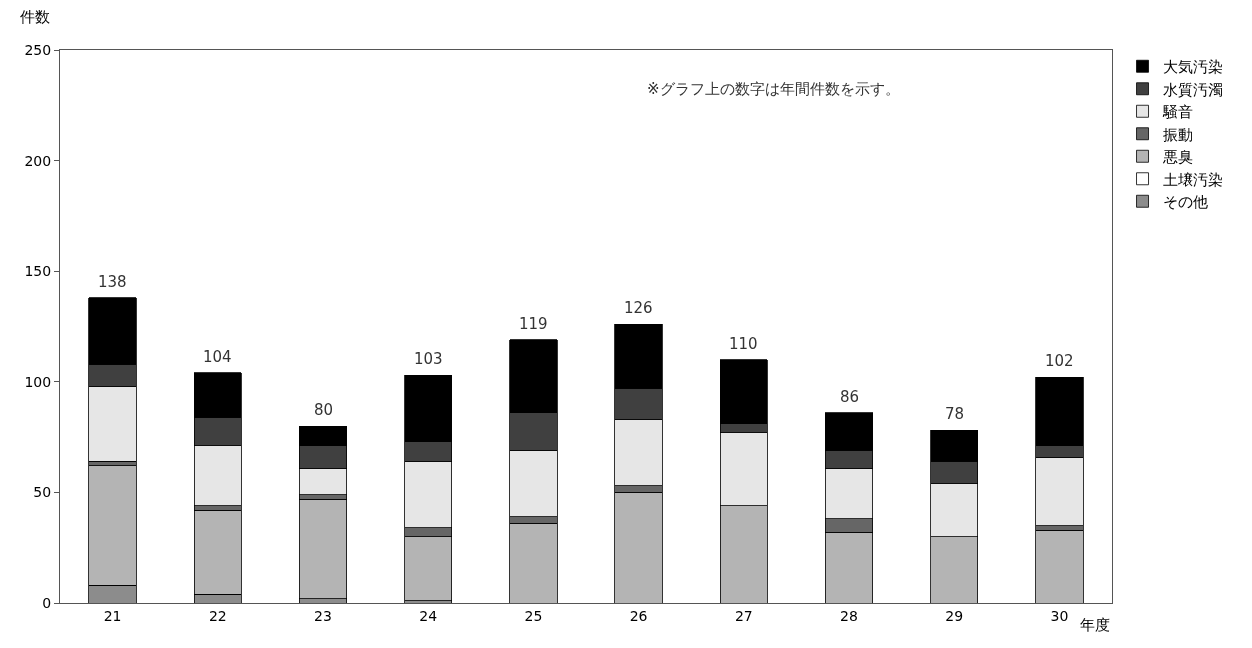 The height and width of the screenshot is (648, 1252). Describe the element at coordinates (428, 615) in the screenshot. I see `x-tick-label: 24` at that location.